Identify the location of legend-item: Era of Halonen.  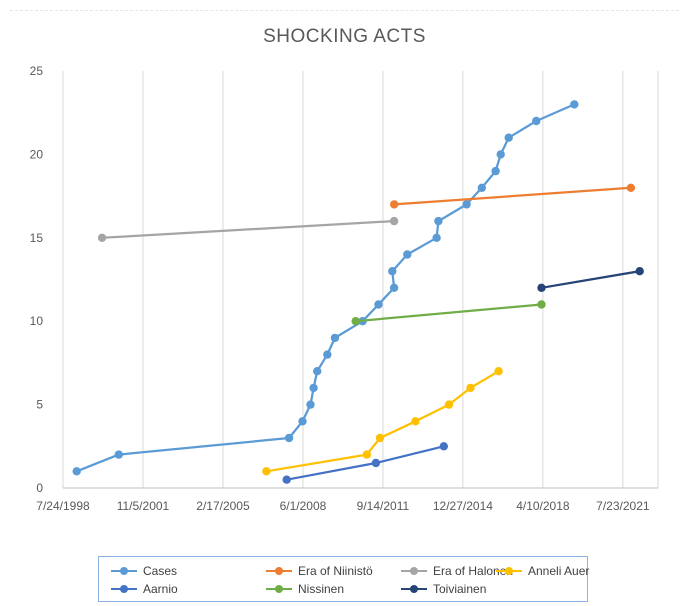
(456, 571).